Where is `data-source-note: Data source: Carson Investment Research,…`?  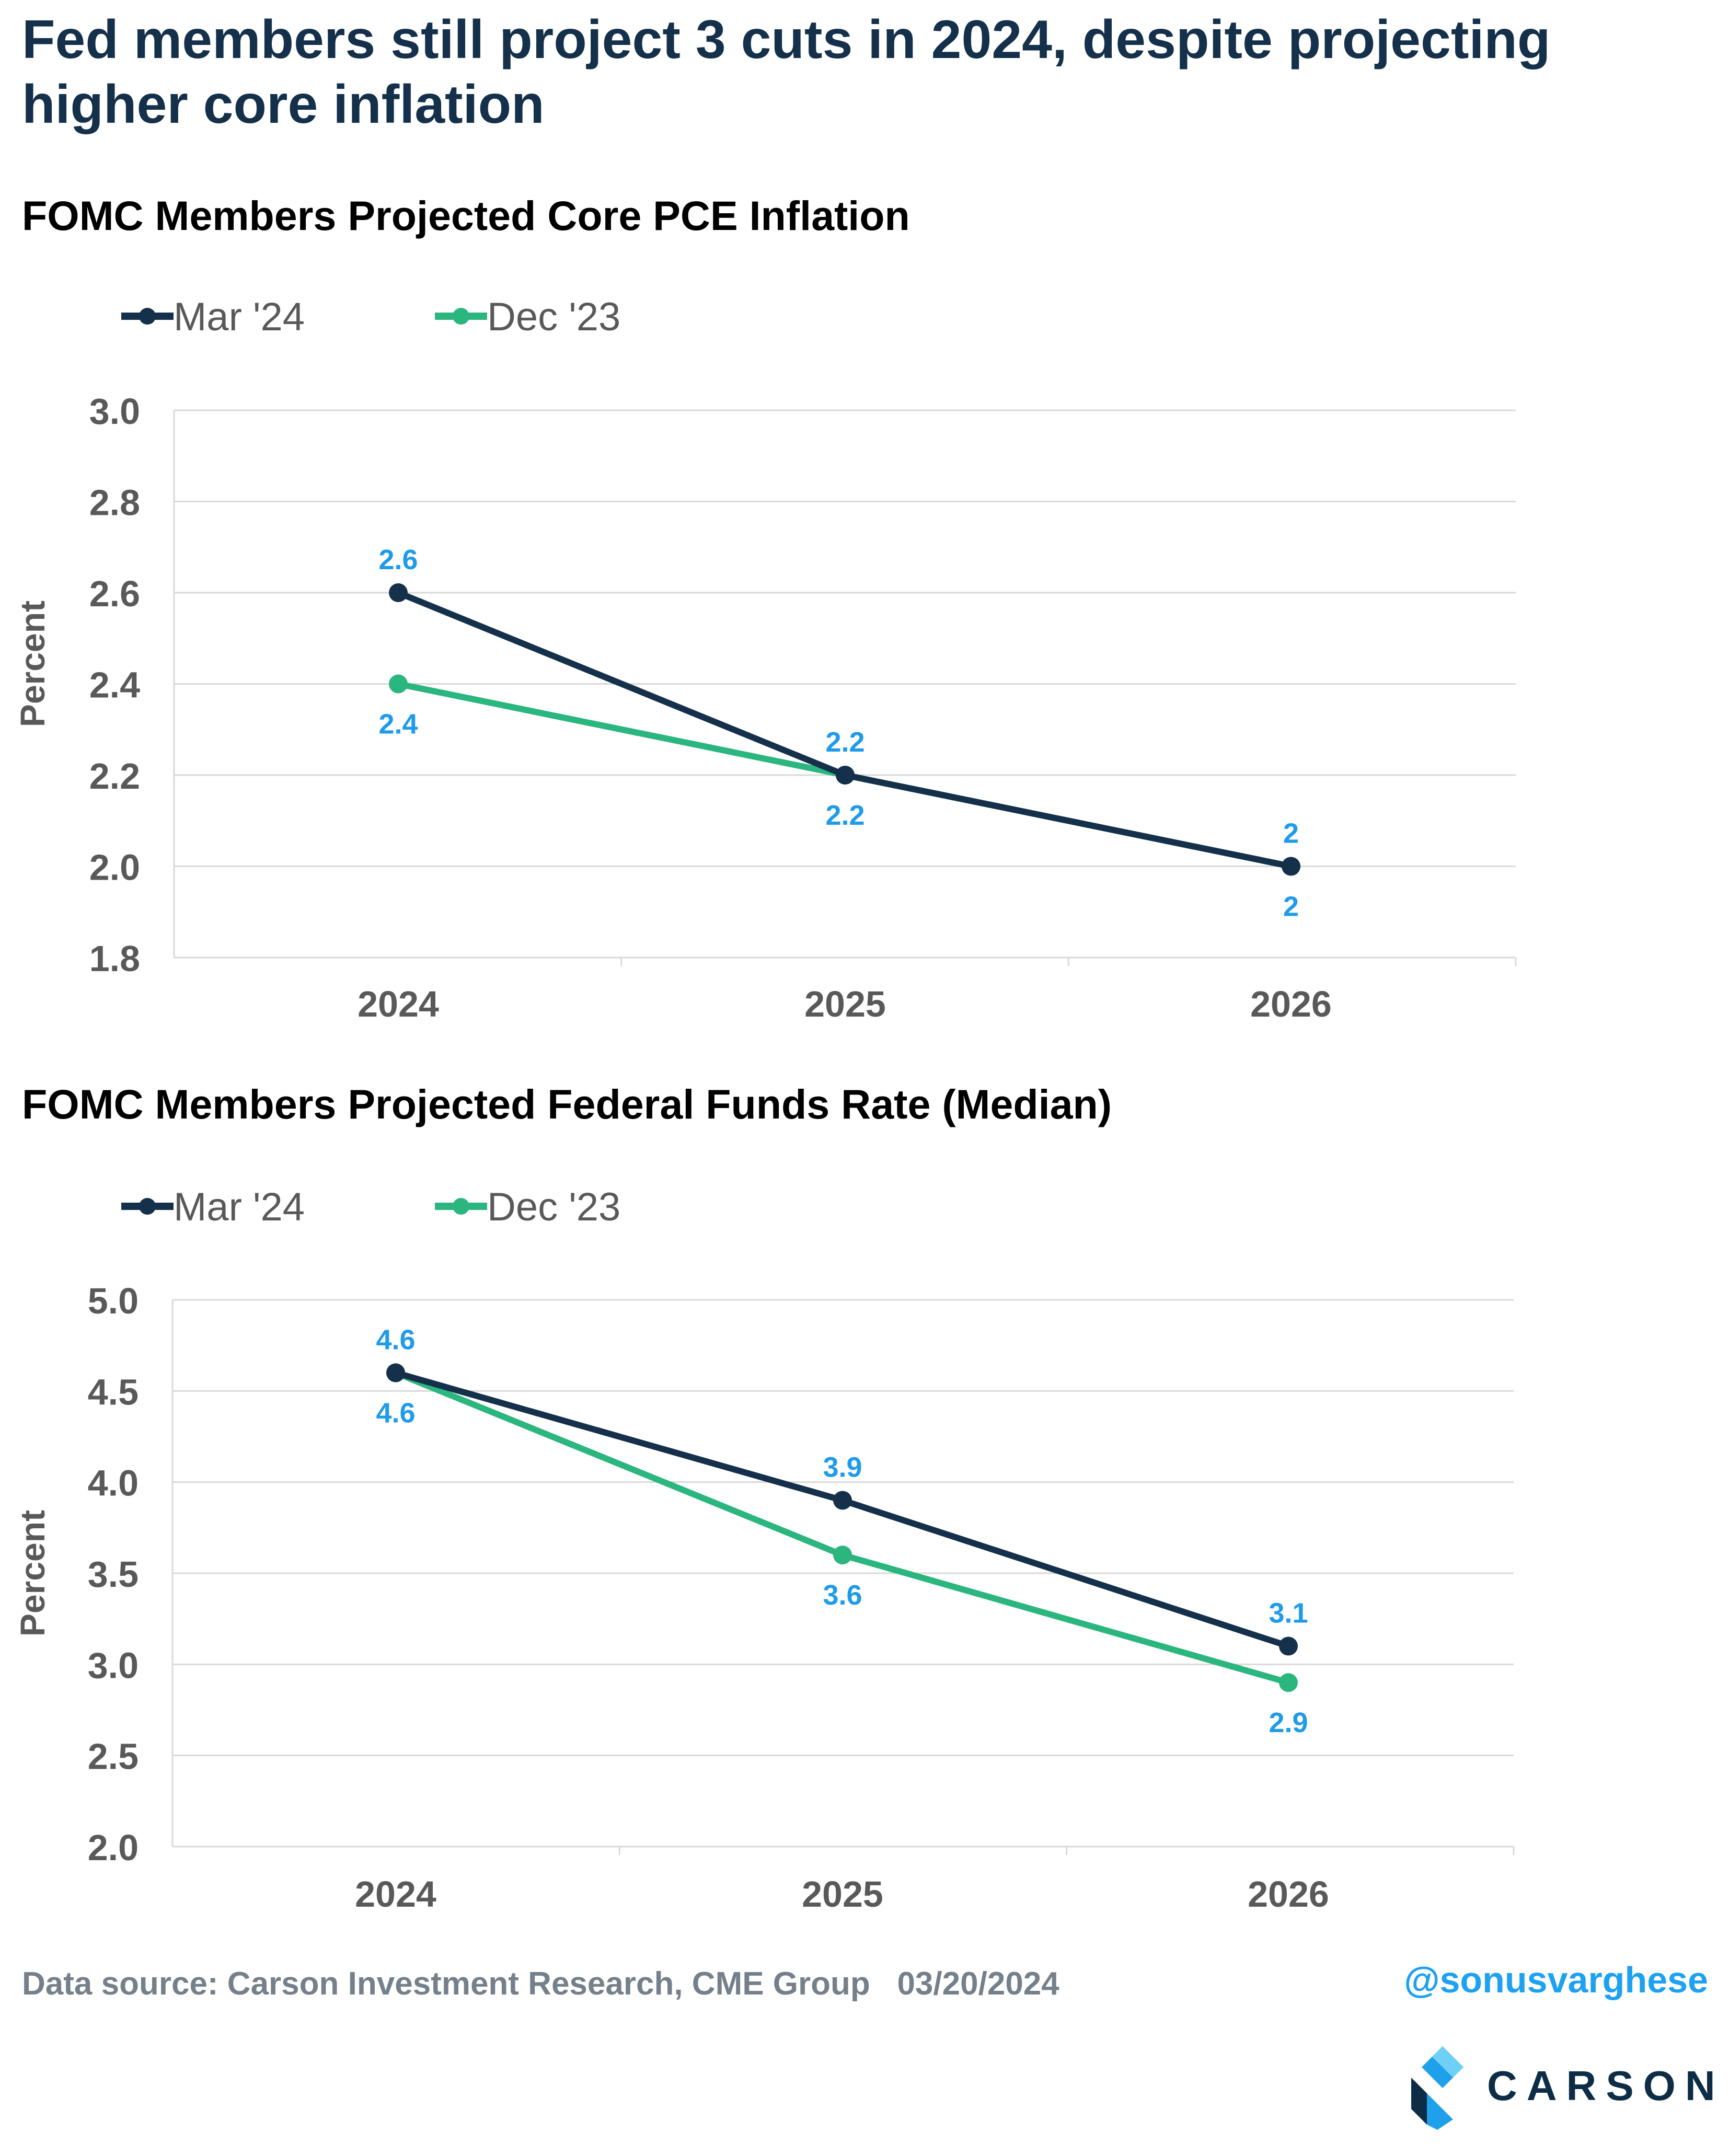
data-source-note: Data source: Carson Investment Research,… is located at coordinates (540, 1984).